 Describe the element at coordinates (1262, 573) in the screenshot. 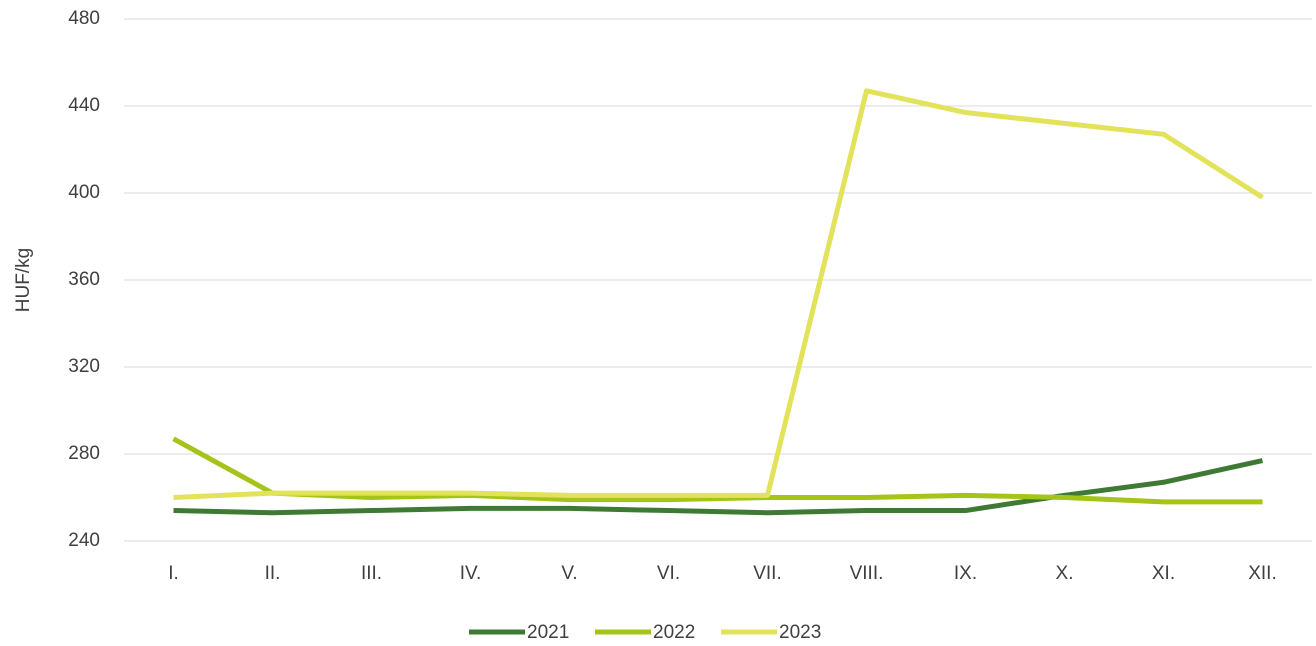

I see `x-tick-label: XII.` at that location.